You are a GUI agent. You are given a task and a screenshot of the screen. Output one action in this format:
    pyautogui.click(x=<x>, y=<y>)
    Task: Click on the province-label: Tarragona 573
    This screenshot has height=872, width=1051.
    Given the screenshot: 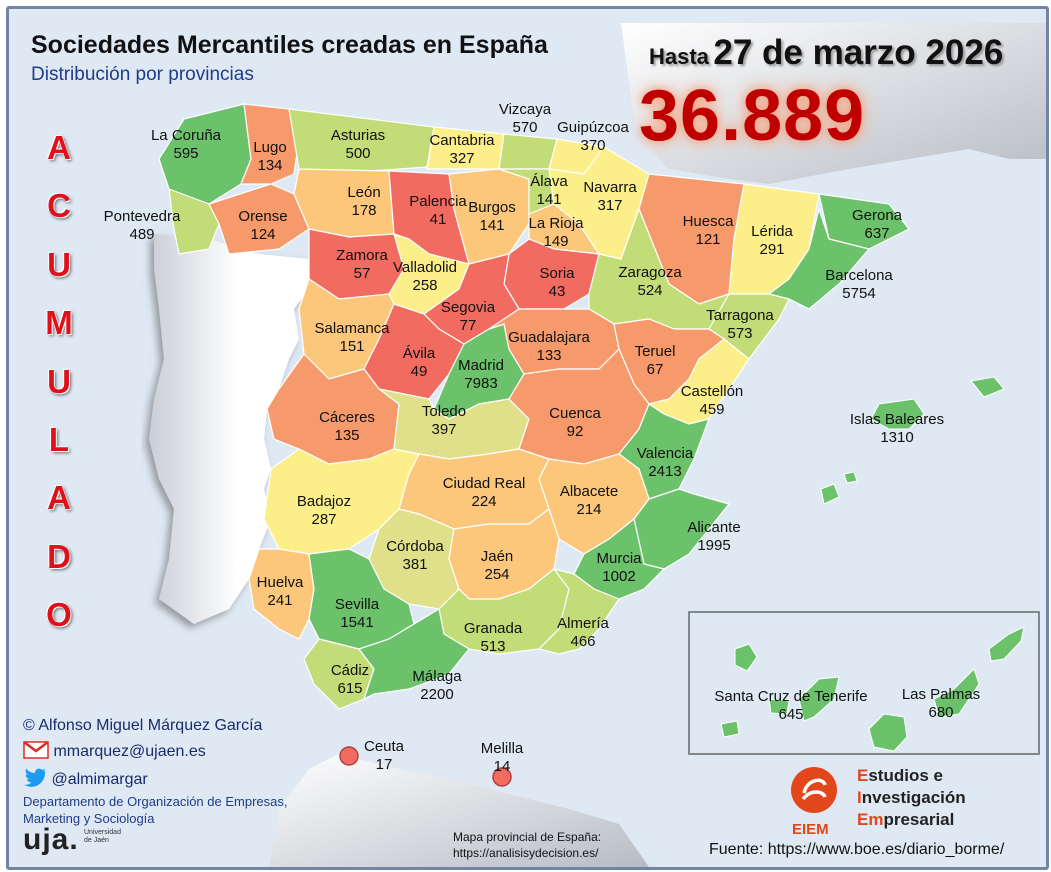 What is the action you would take?
    pyautogui.click(x=740, y=325)
    